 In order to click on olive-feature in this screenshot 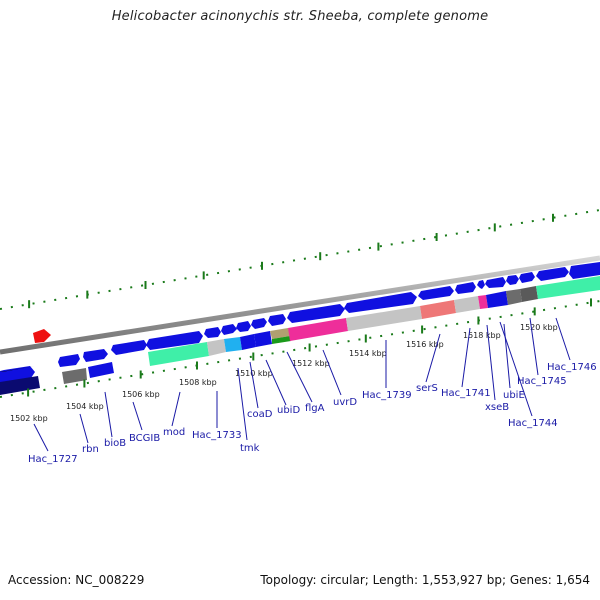, I will do `click(280, 333)`.